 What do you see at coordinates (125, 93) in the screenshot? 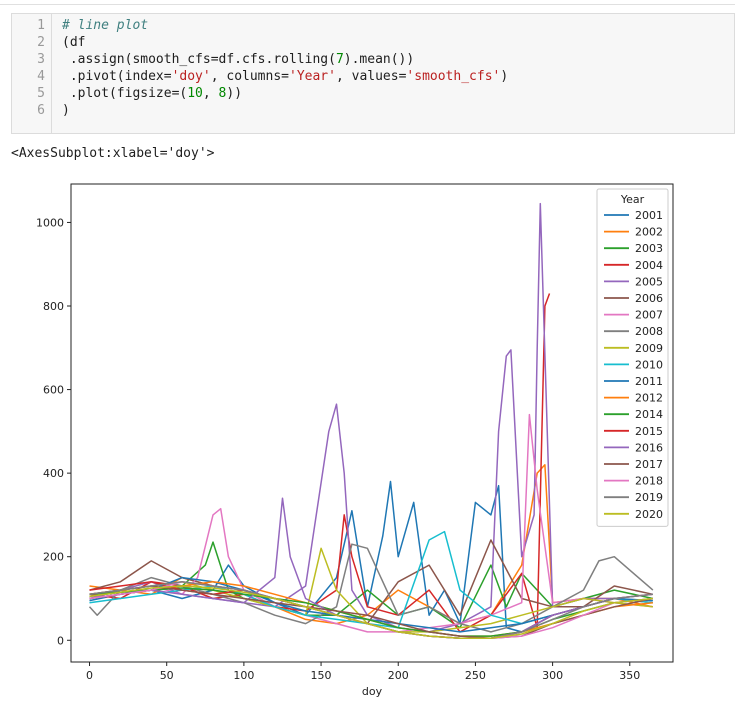
I see `code-token: .plot(figsize=(` at bounding box center [125, 93].